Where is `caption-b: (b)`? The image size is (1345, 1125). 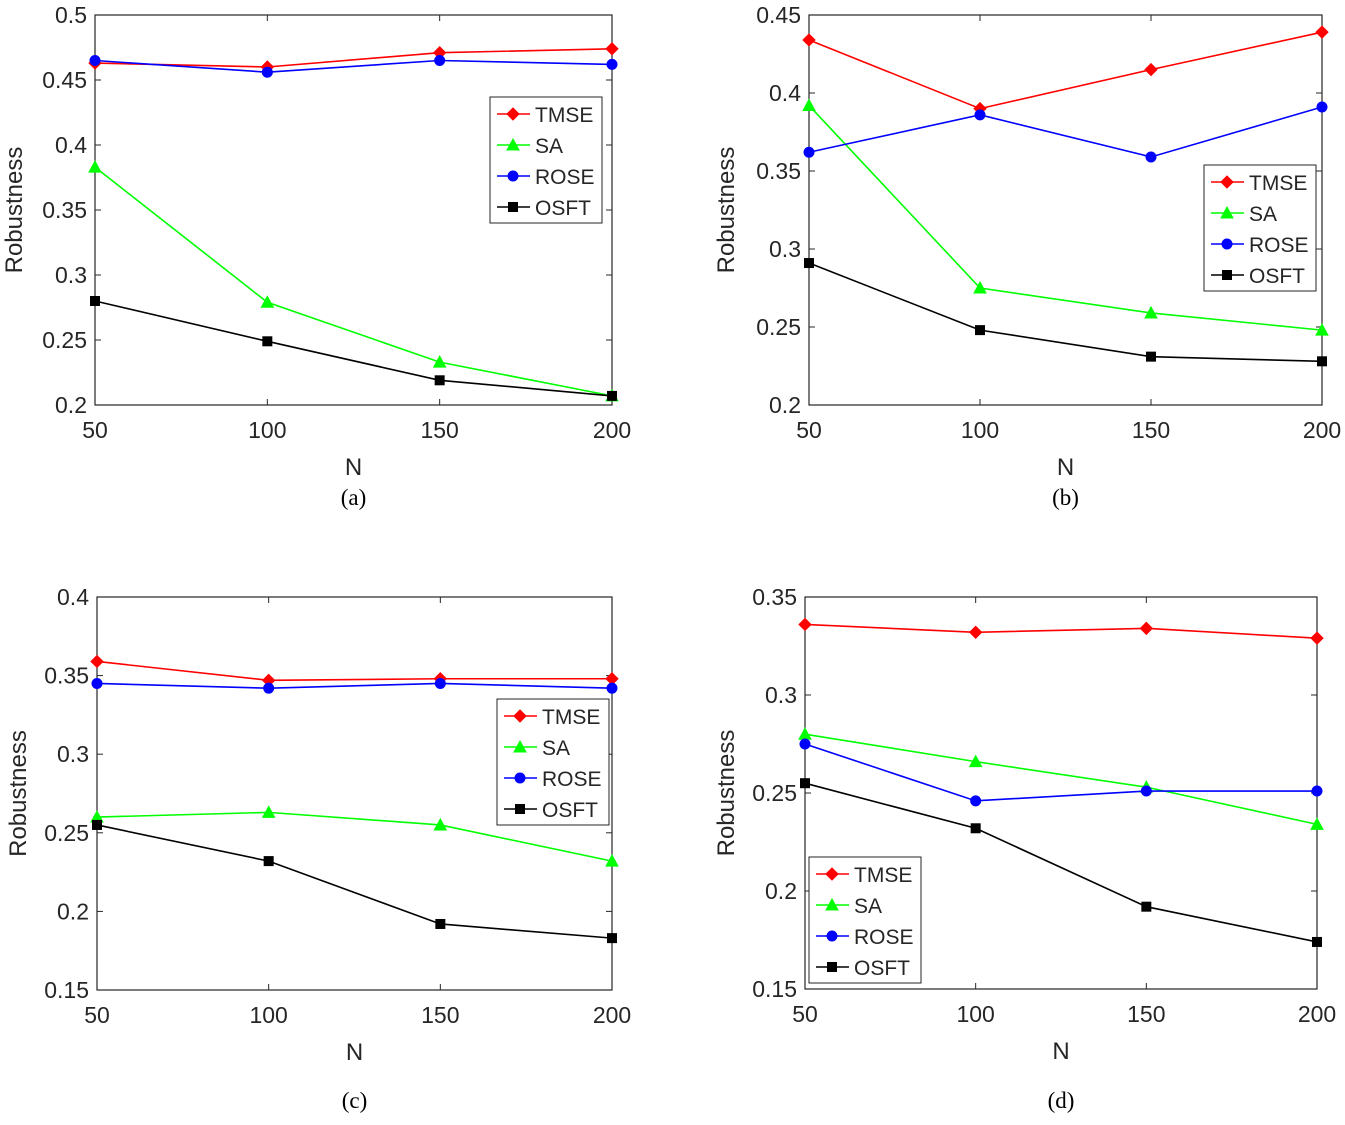 caption-b: (b) is located at coordinates (1065, 497).